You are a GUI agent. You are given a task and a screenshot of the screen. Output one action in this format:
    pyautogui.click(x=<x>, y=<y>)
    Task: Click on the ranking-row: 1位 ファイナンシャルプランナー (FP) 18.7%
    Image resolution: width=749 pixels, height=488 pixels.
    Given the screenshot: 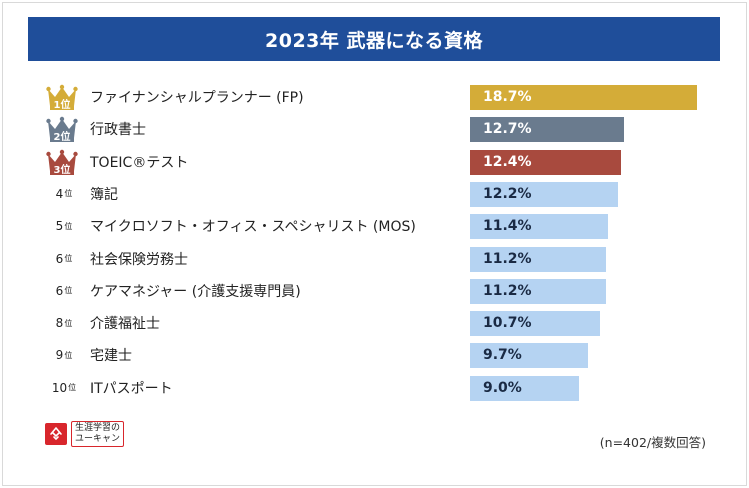 What is the action you would take?
    pyautogui.click(x=374, y=97)
    